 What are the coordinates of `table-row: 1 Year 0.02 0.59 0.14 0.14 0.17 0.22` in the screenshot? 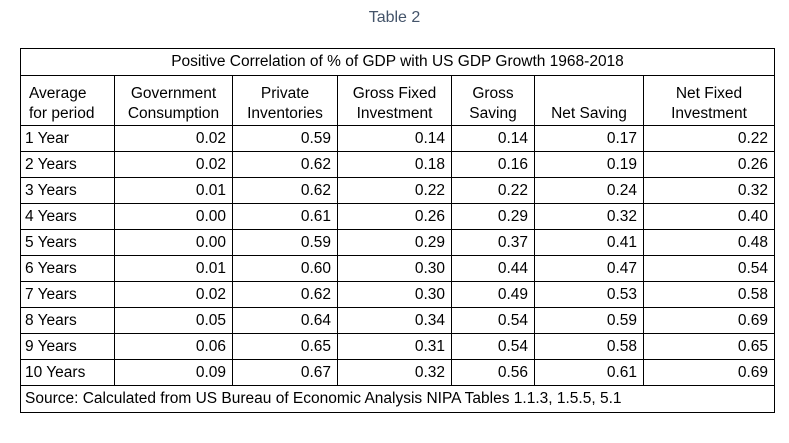 It's located at (398, 138).